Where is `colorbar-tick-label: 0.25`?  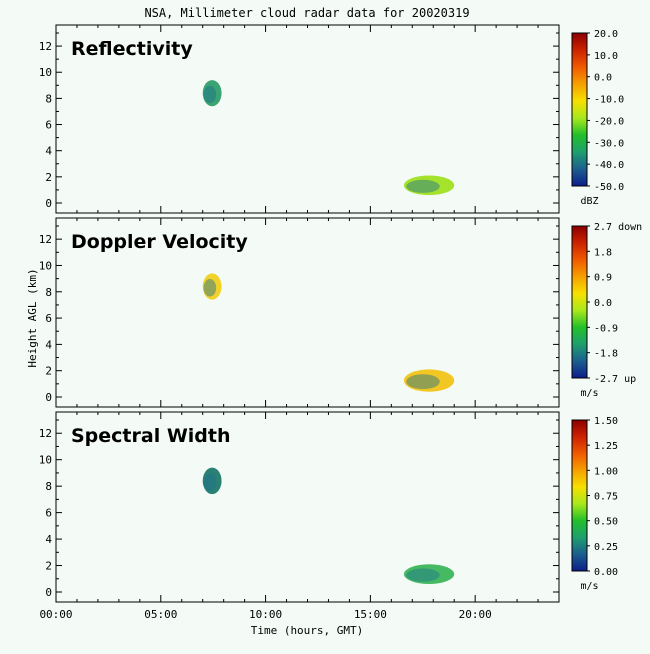
colorbar-tick-label: 0.25 is located at coordinates (606, 547).